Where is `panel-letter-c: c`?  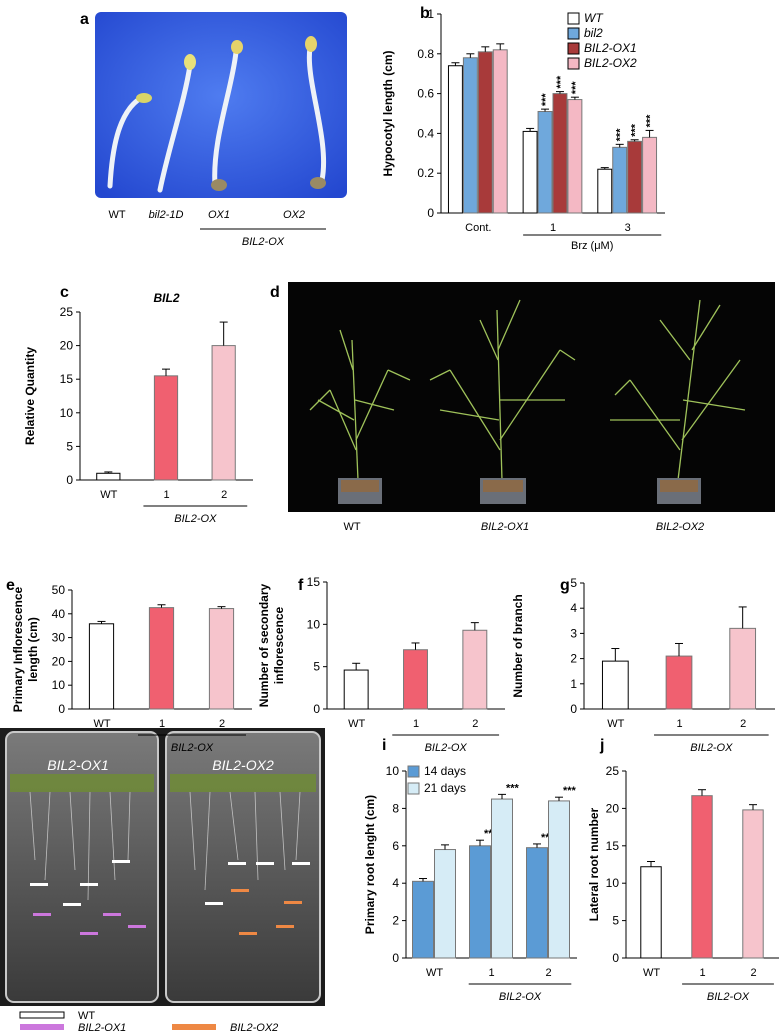
panel-letter-c: c is located at coordinates (64, 292).